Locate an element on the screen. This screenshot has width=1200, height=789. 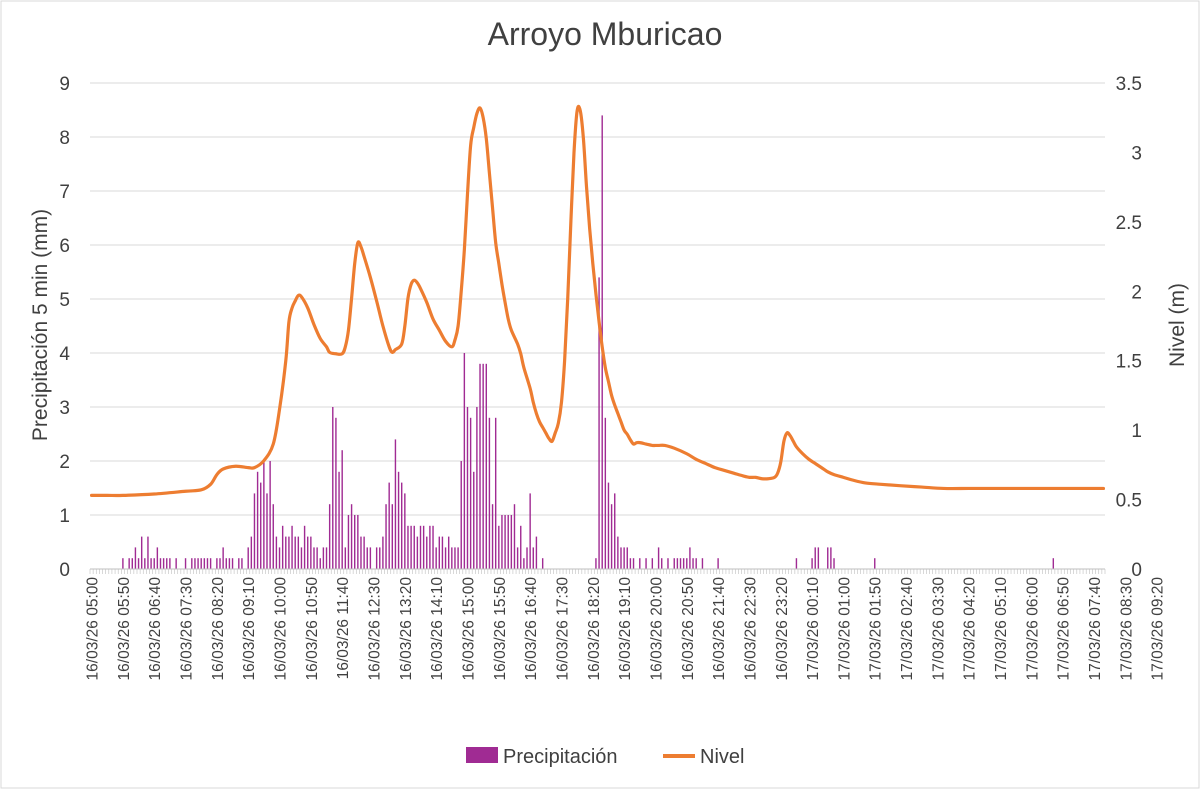
x-tick-label: 16/03/26 20:00 is located at coordinates (656, 629).